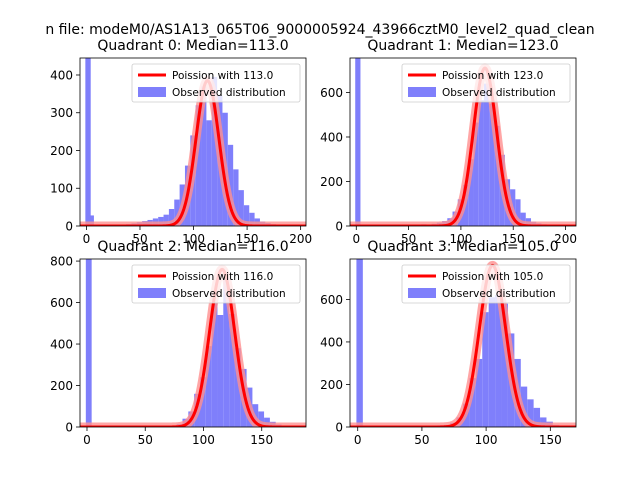  I want to click on quadrant-1-plot-area, so click(463, 142).